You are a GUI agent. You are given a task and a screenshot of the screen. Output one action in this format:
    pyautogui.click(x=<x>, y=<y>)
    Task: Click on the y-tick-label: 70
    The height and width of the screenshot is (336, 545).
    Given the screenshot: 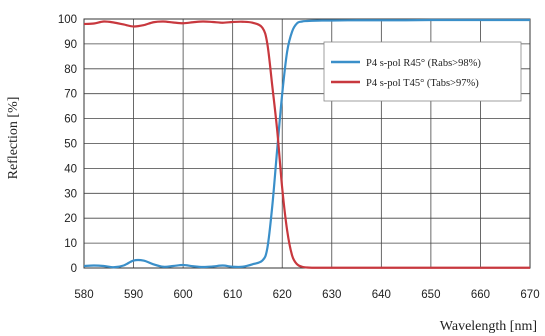 What is the action you would take?
    pyautogui.click(x=70, y=95)
    